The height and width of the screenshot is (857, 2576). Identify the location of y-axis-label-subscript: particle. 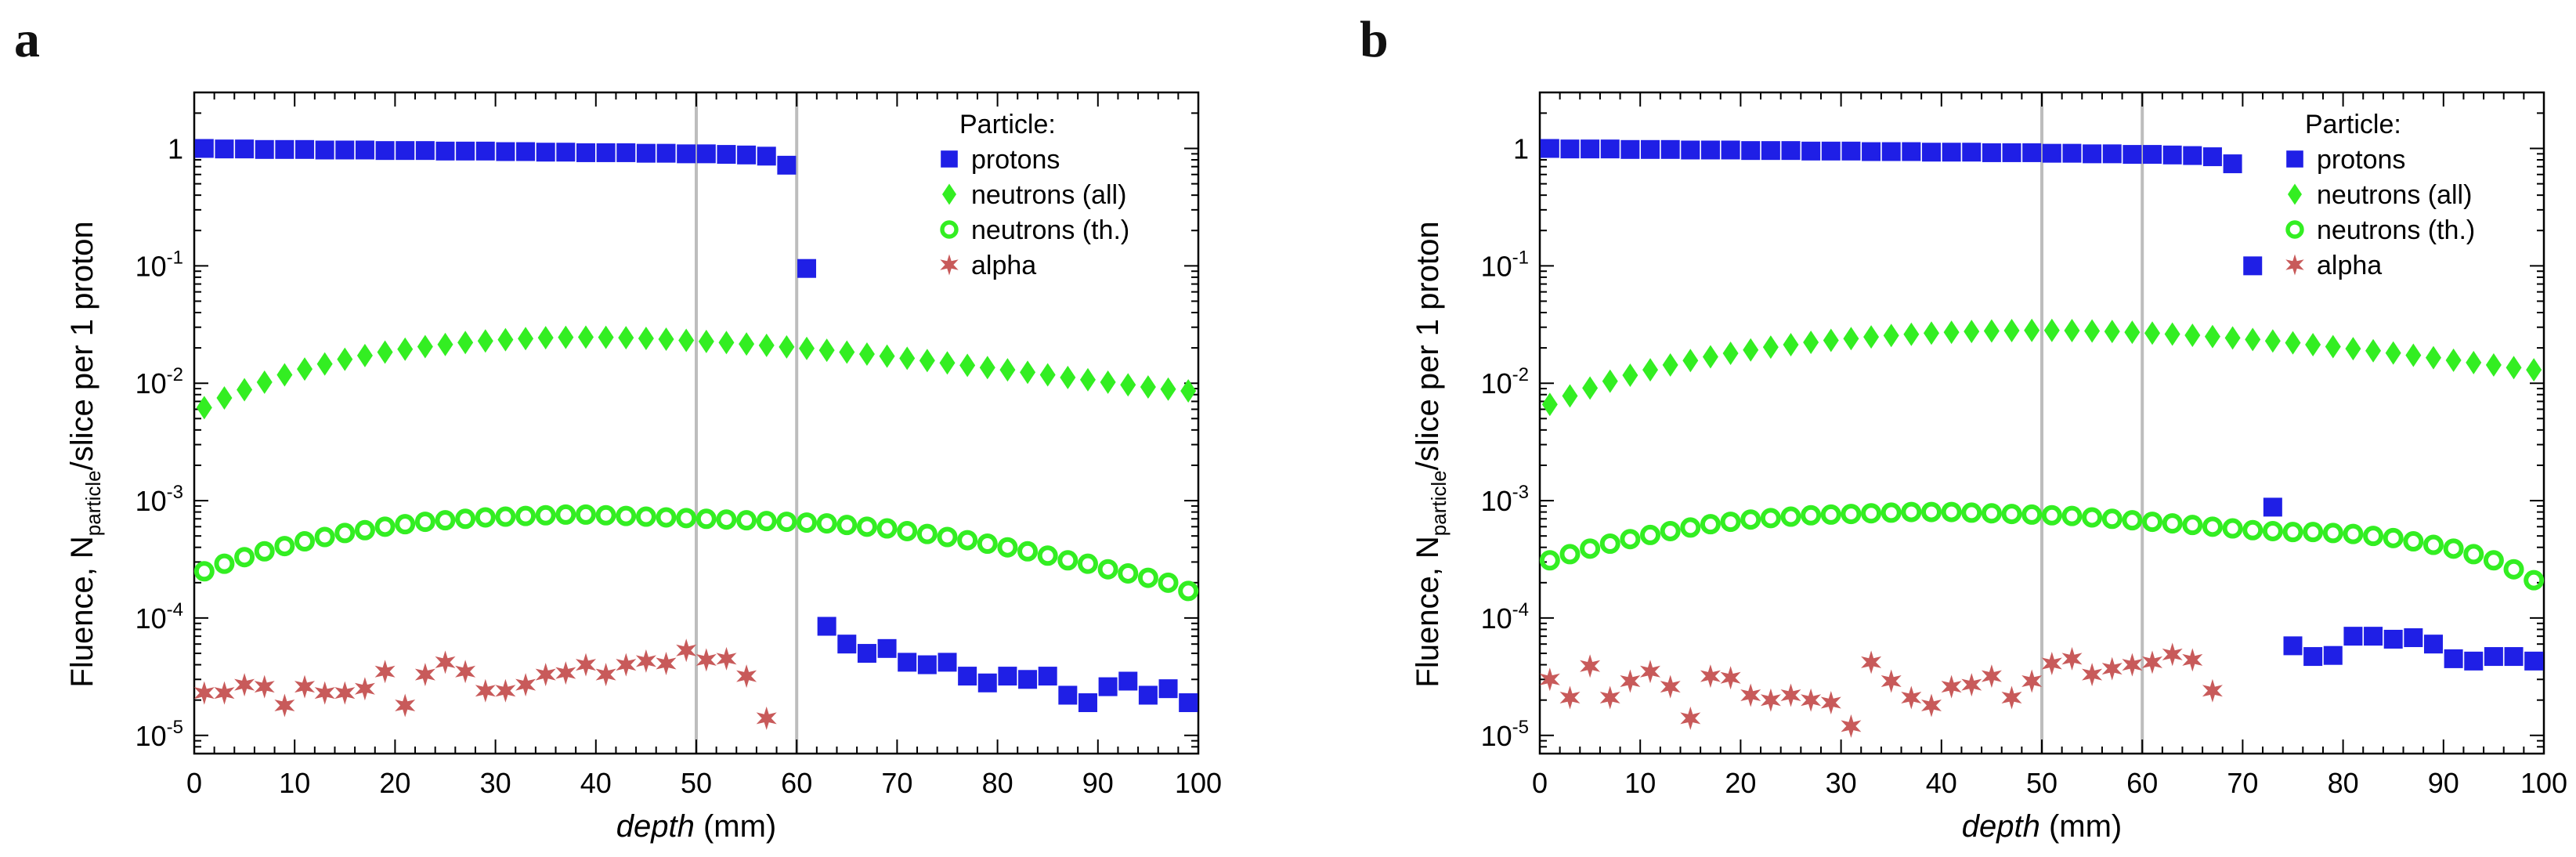
(1439, 503).